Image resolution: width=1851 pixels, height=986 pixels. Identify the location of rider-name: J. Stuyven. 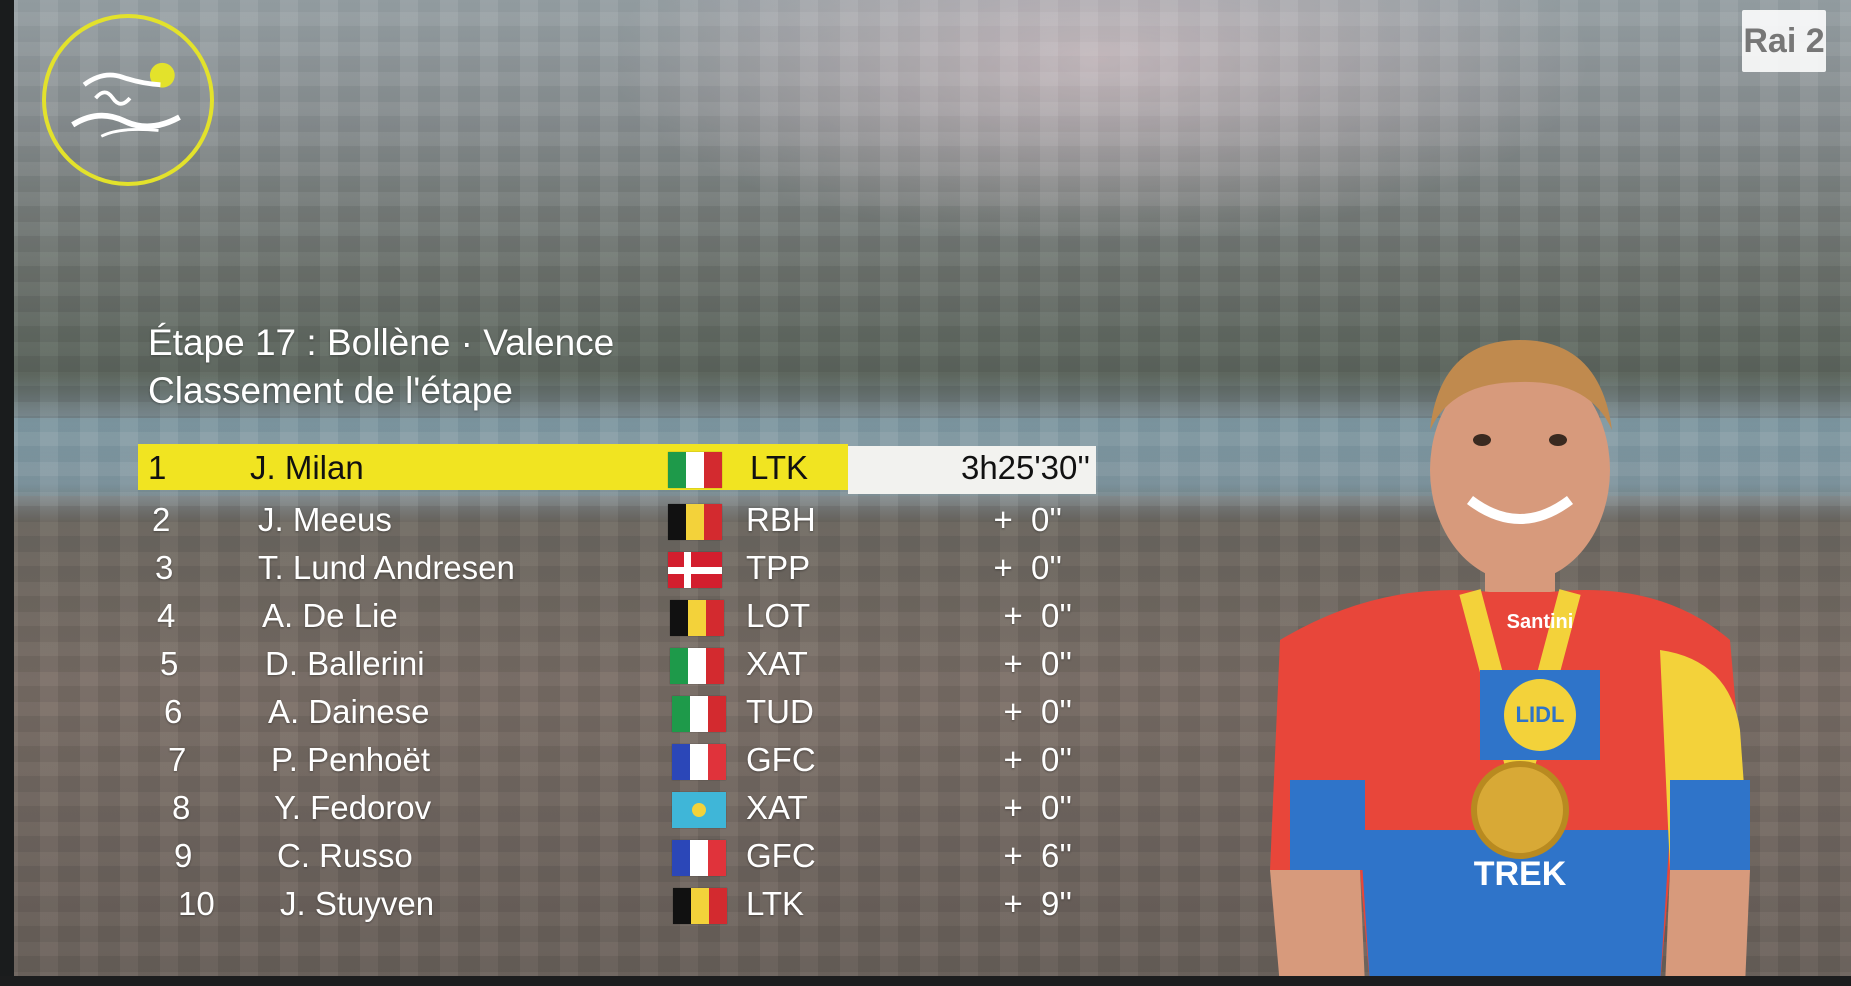
(357, 903).